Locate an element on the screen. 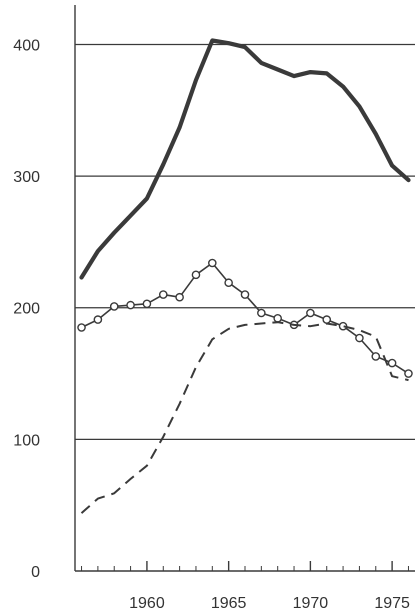 This screenshot has height=616, width=419. y-tick-label-300: 300 is located at coordinates (26, 177).